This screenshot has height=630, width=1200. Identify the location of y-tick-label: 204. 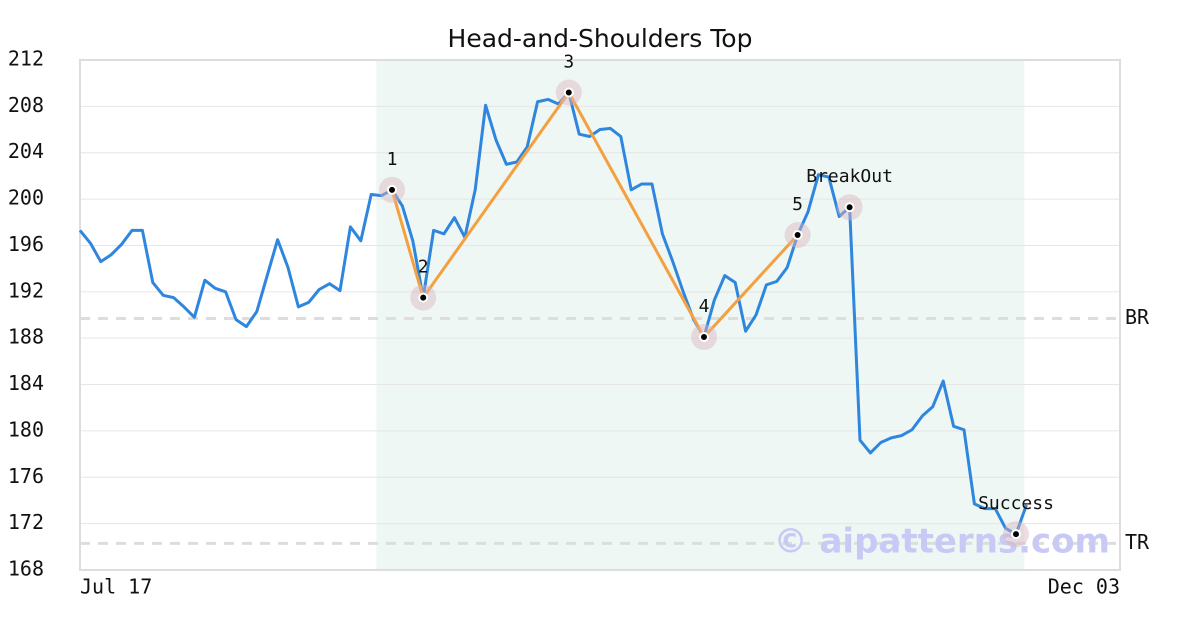
(26, 151).